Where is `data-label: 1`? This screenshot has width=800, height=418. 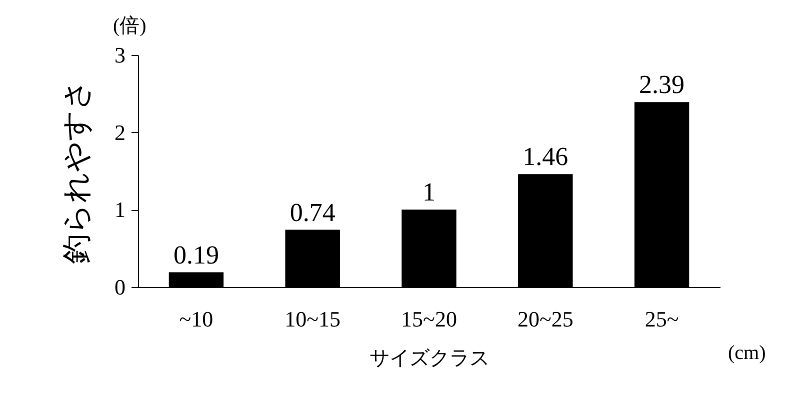 data-label: 1 is located at coordinates (429, 192).